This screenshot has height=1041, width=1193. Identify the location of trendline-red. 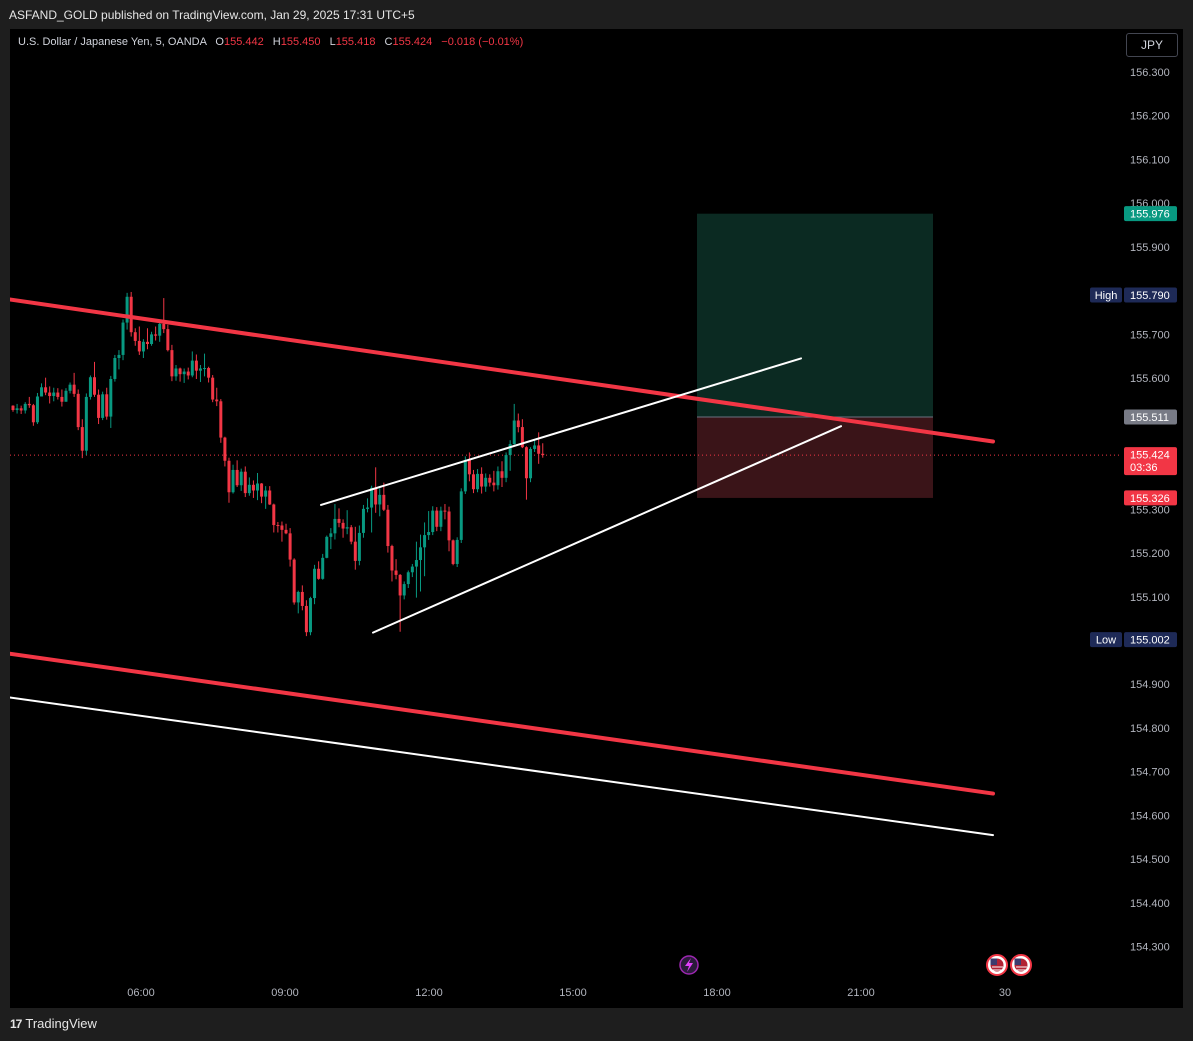
(502, 370).